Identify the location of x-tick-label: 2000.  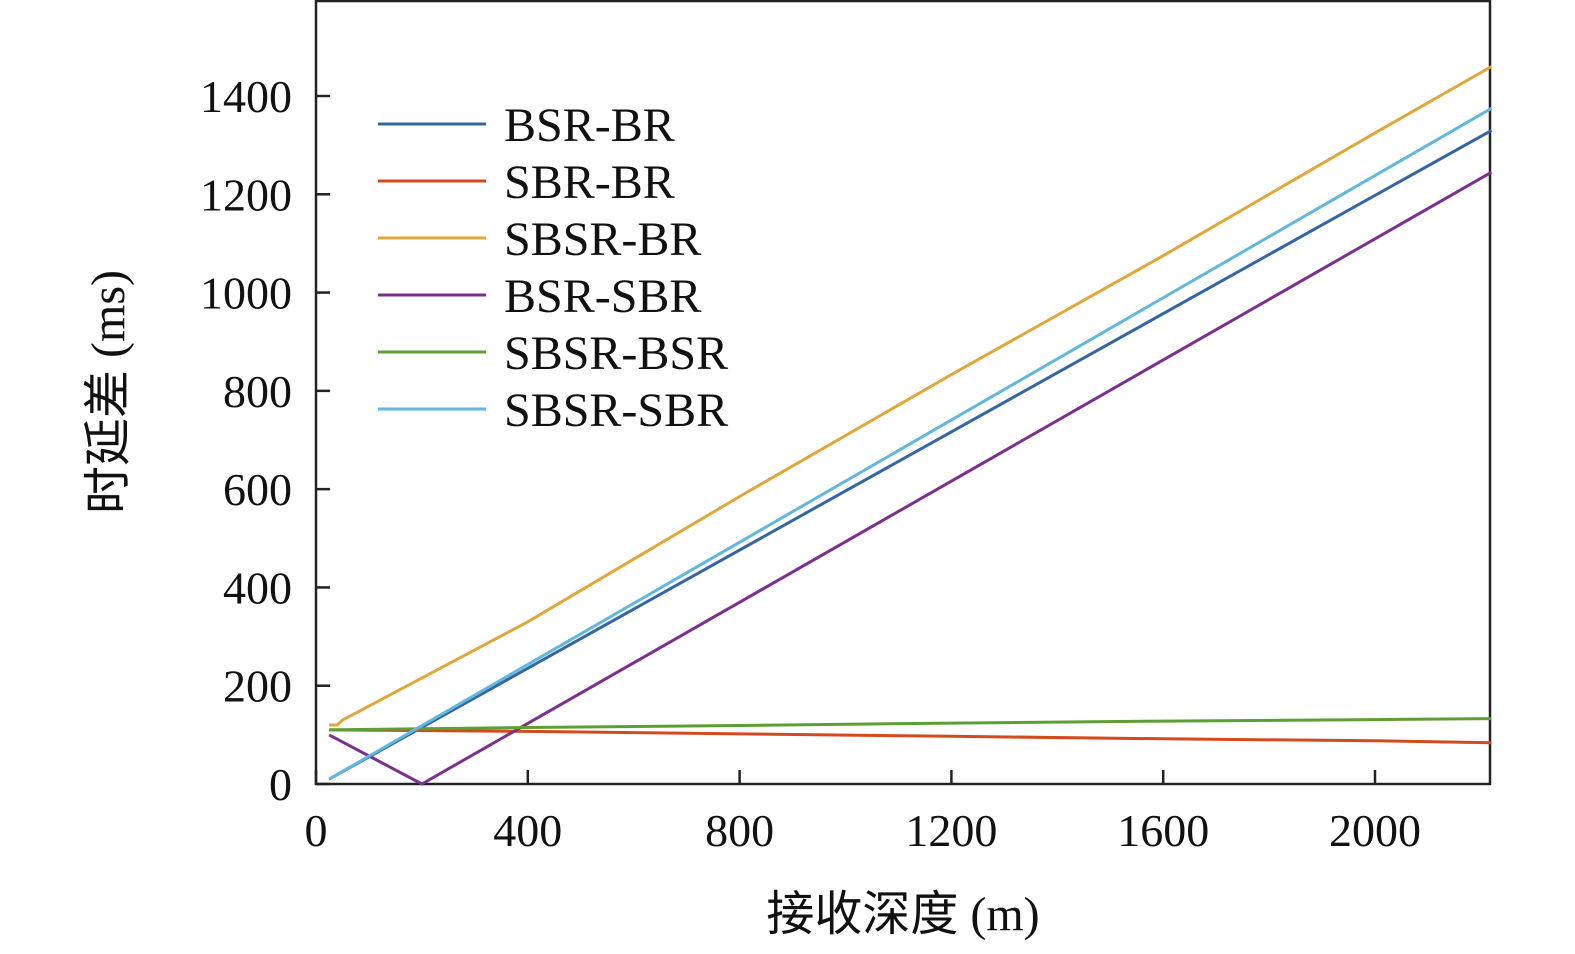
(1375, 830).